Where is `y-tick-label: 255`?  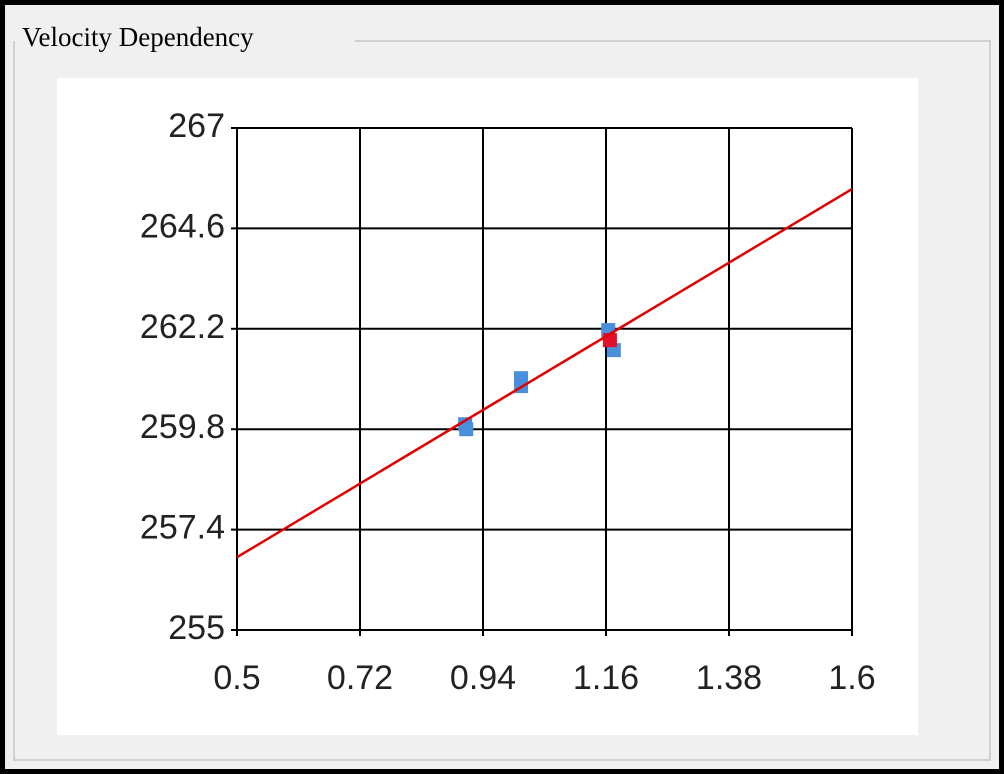 y-tick-label: 255 is located at coordinates (196, 628).